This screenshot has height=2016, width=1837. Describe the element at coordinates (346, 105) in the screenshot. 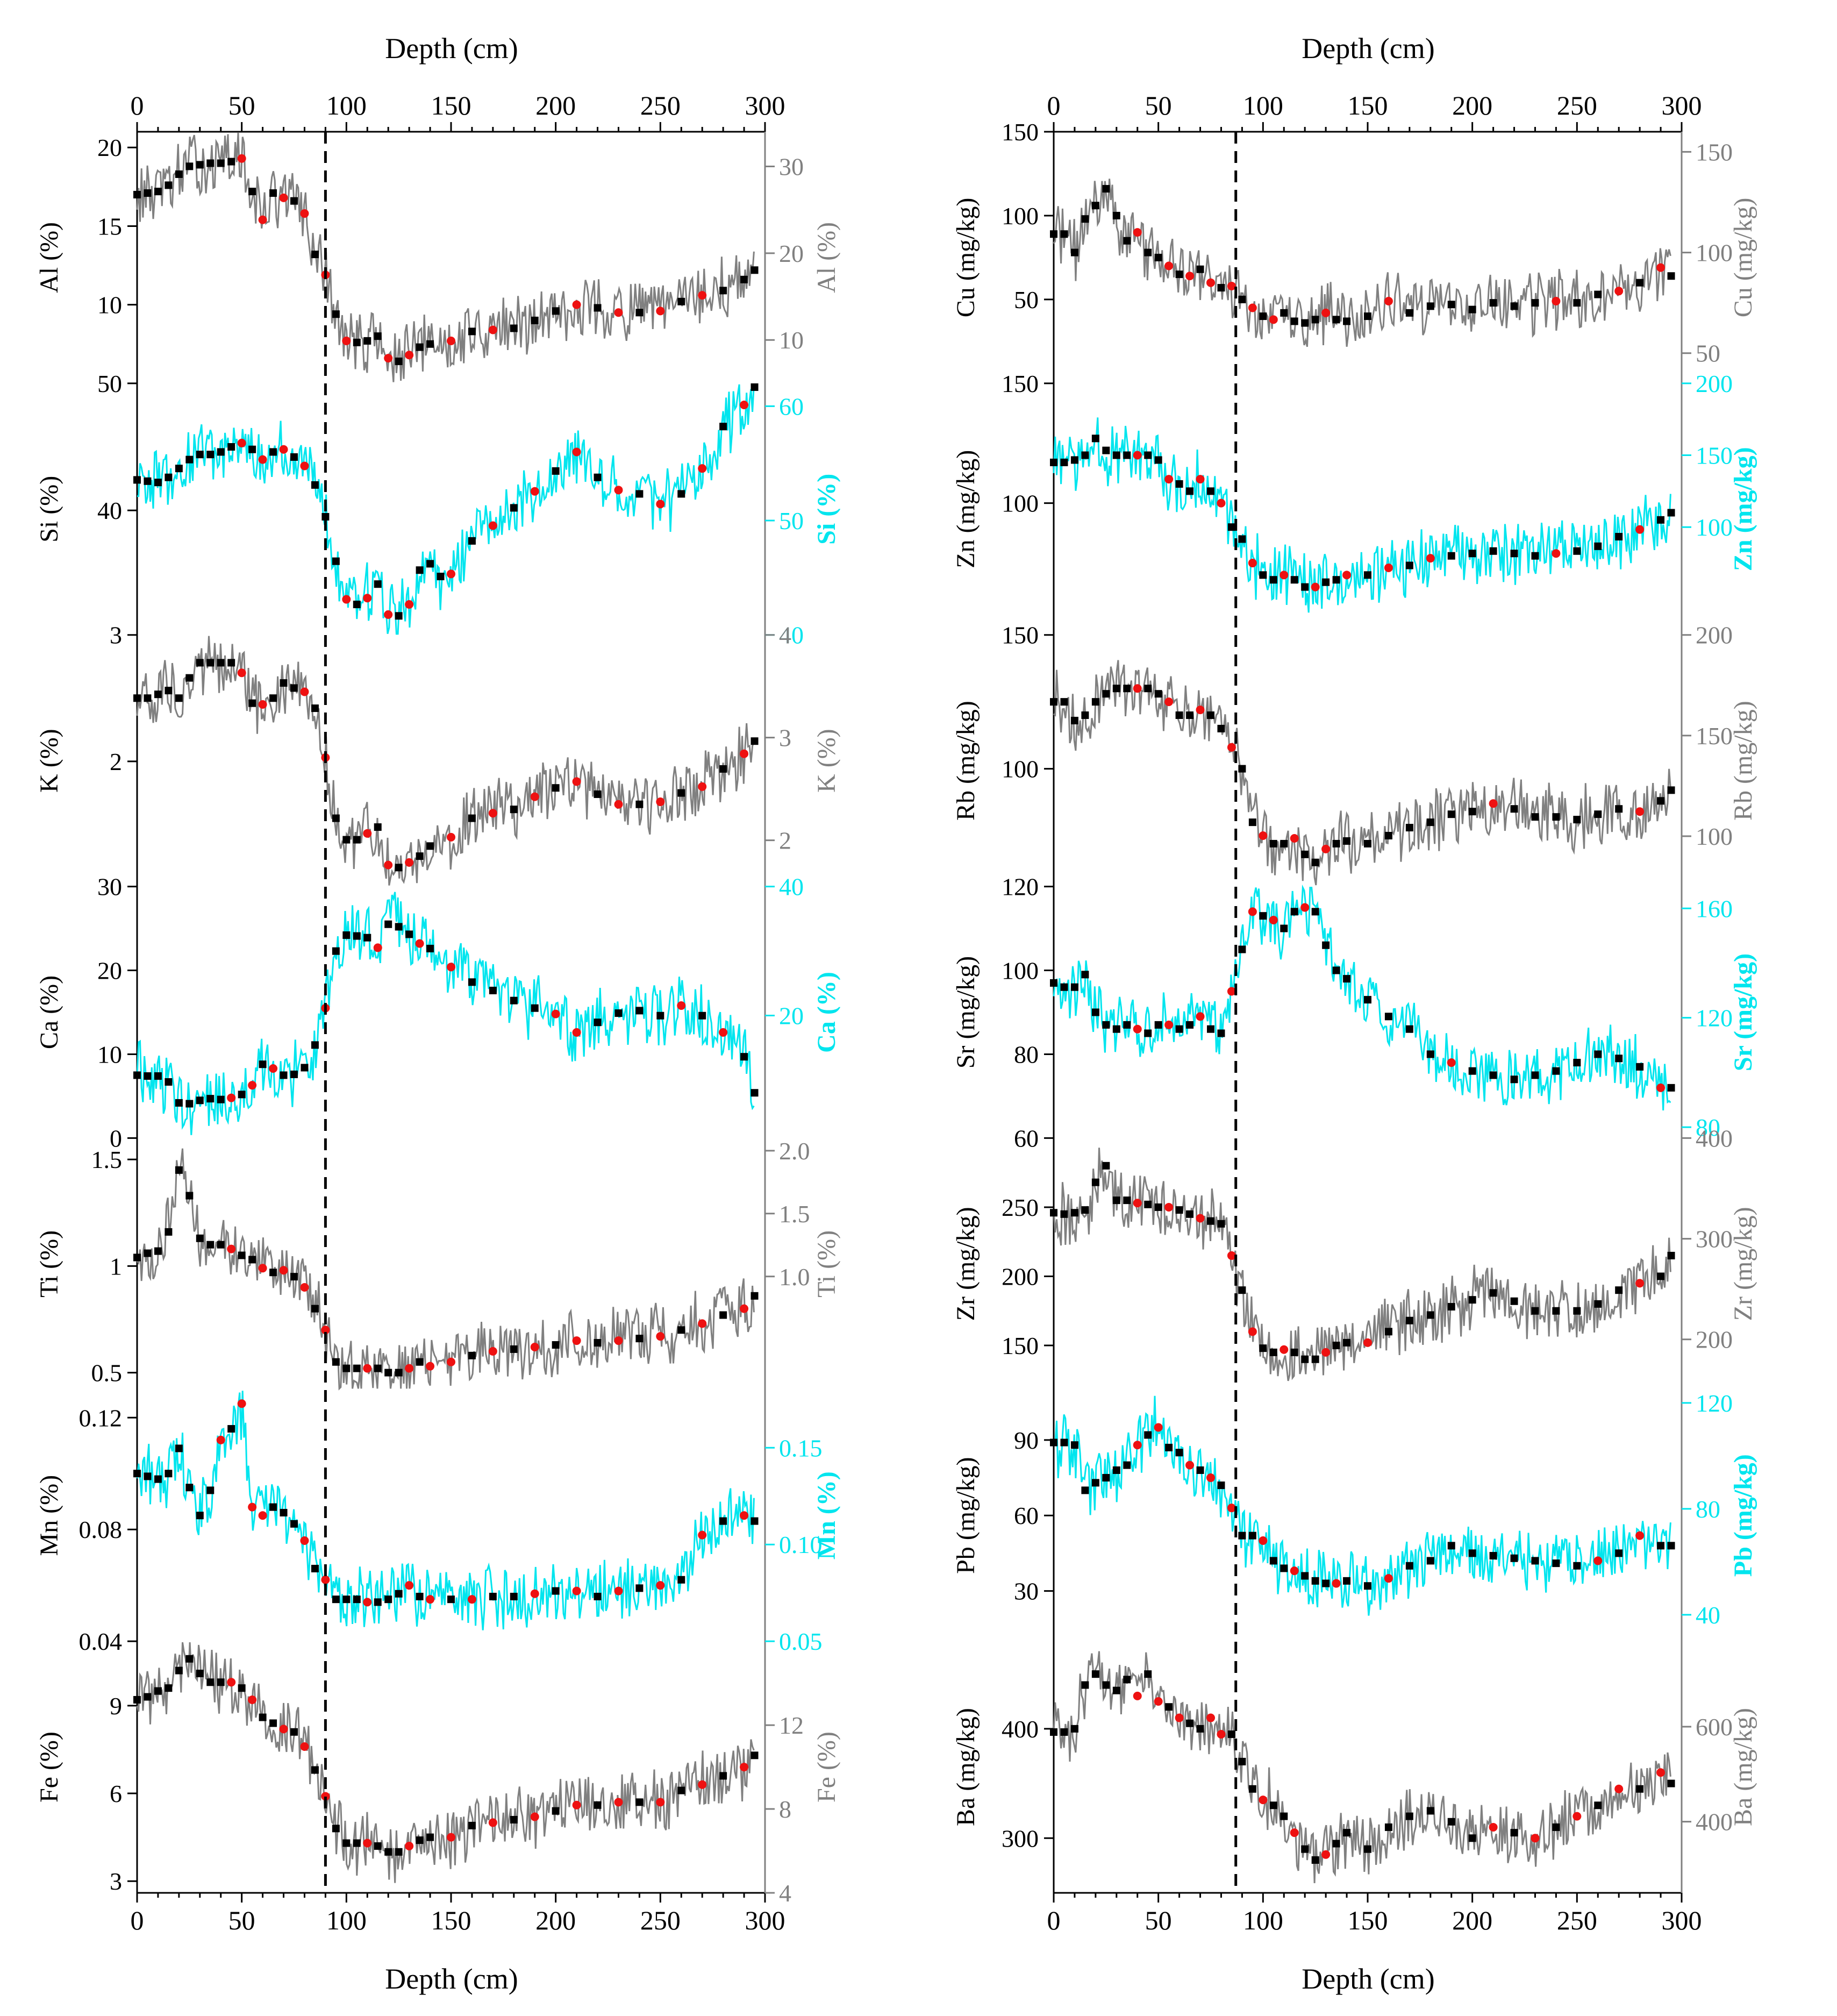

I see `left-top-xtick-label: 100` at that location.